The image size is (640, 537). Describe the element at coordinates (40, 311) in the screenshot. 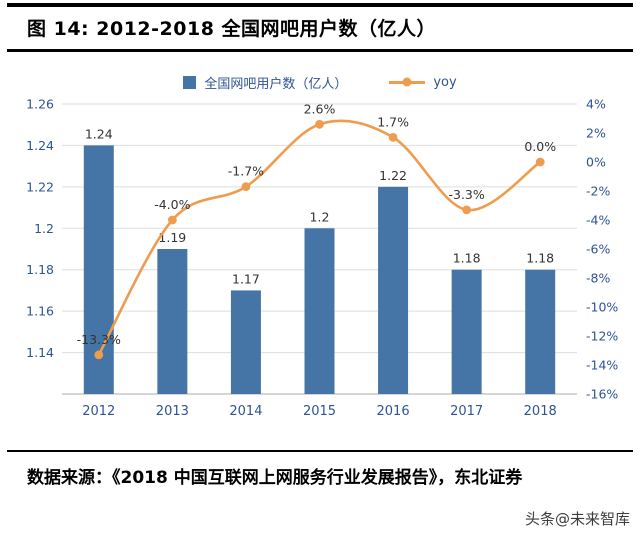

I see `left-axis-tick: 1.16` at that location.